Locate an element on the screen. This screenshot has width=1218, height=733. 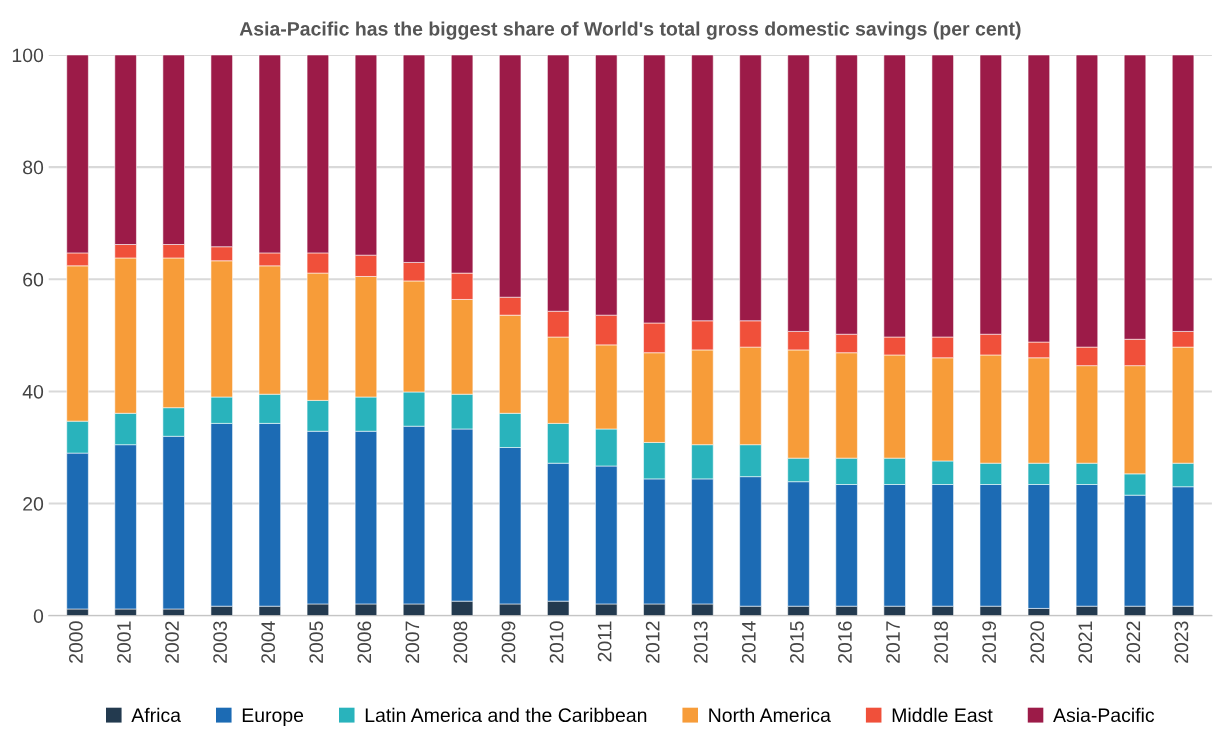
x-tick-label: 2009 is located at coordinates (508, 642).